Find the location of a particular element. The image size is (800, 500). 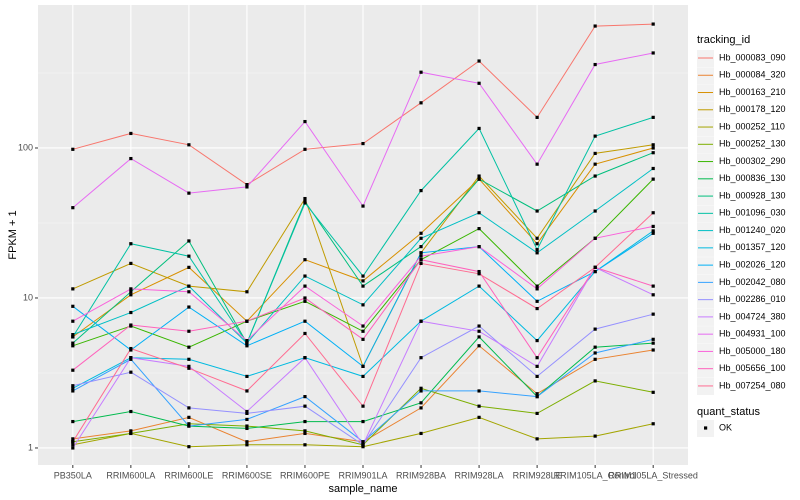

legend-label: Hb_004931_100 is located at coordinates (752, 334).